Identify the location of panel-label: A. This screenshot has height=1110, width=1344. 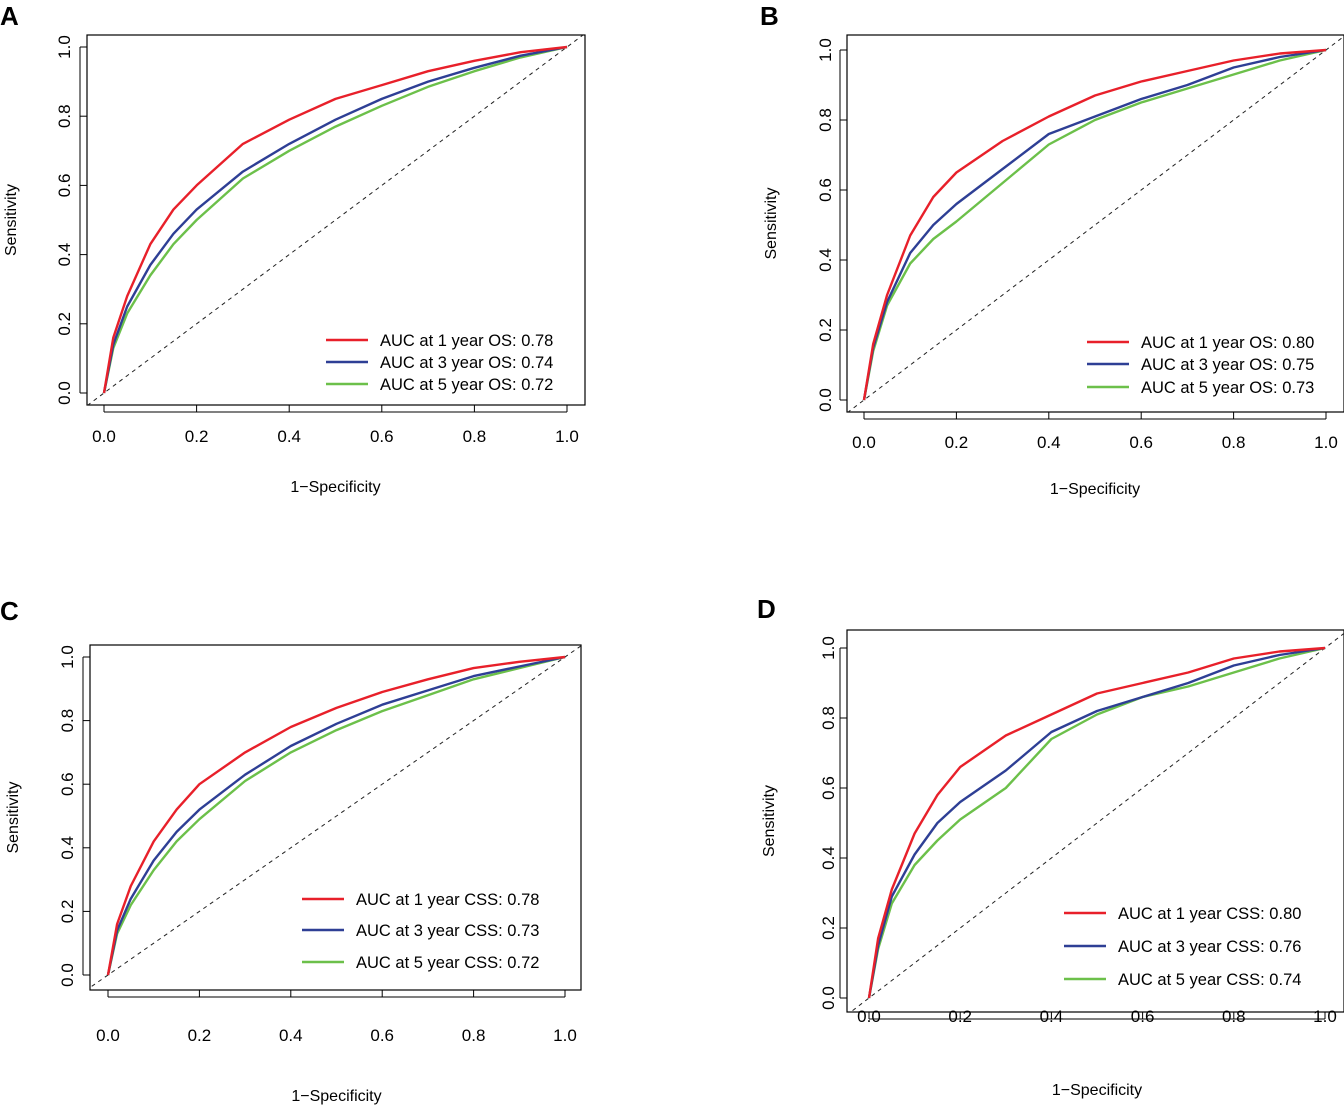
(9, 16).